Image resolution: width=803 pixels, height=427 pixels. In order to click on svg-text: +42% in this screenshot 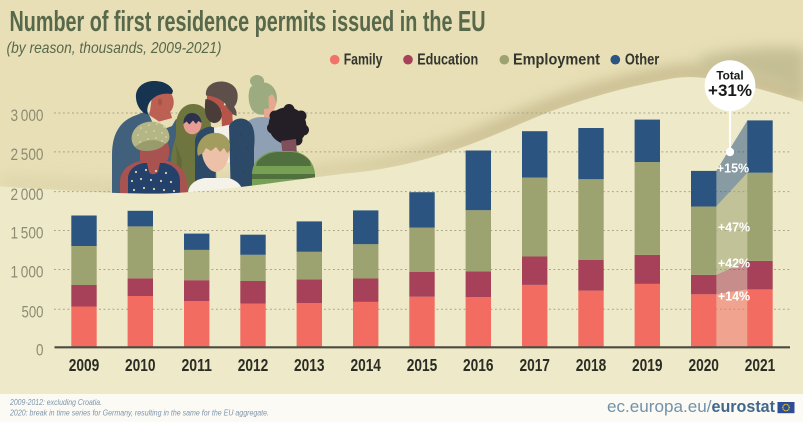, I will do `click(734, 264)`.